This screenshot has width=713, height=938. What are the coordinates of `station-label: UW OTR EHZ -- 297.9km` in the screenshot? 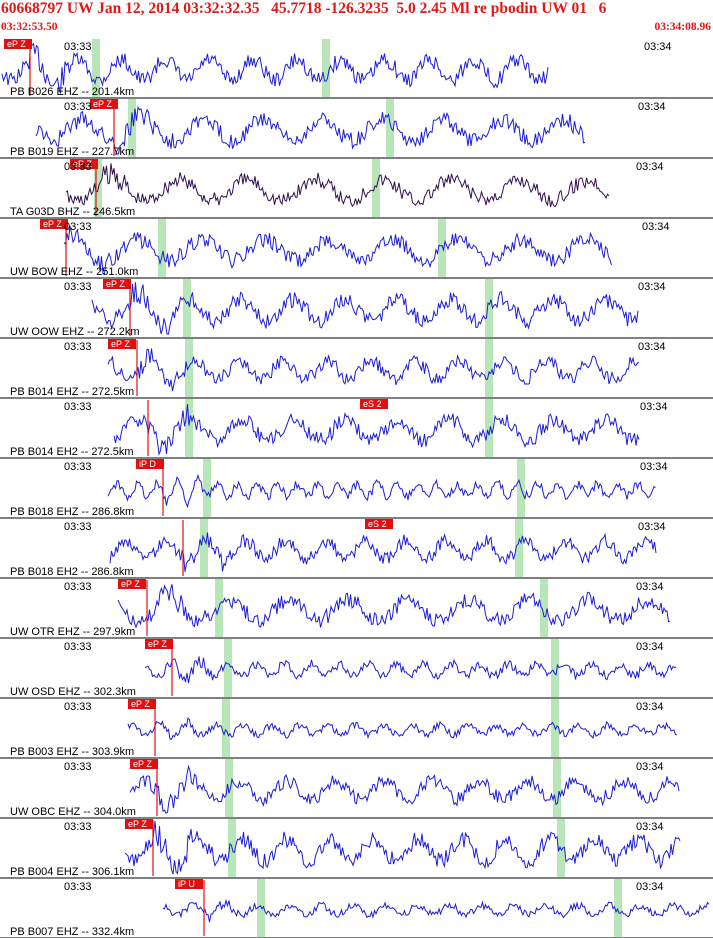 It's located at (72, 632).